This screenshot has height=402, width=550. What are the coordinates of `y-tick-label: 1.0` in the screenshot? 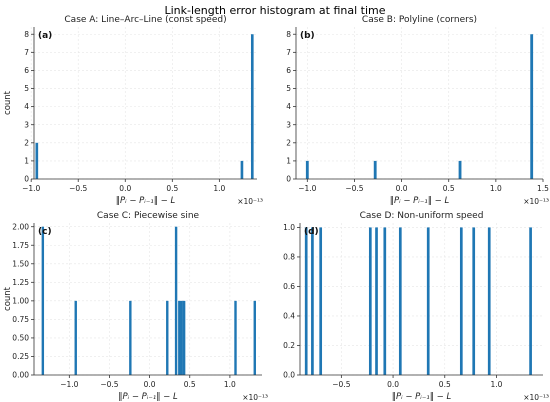 It's located at (289, 227).